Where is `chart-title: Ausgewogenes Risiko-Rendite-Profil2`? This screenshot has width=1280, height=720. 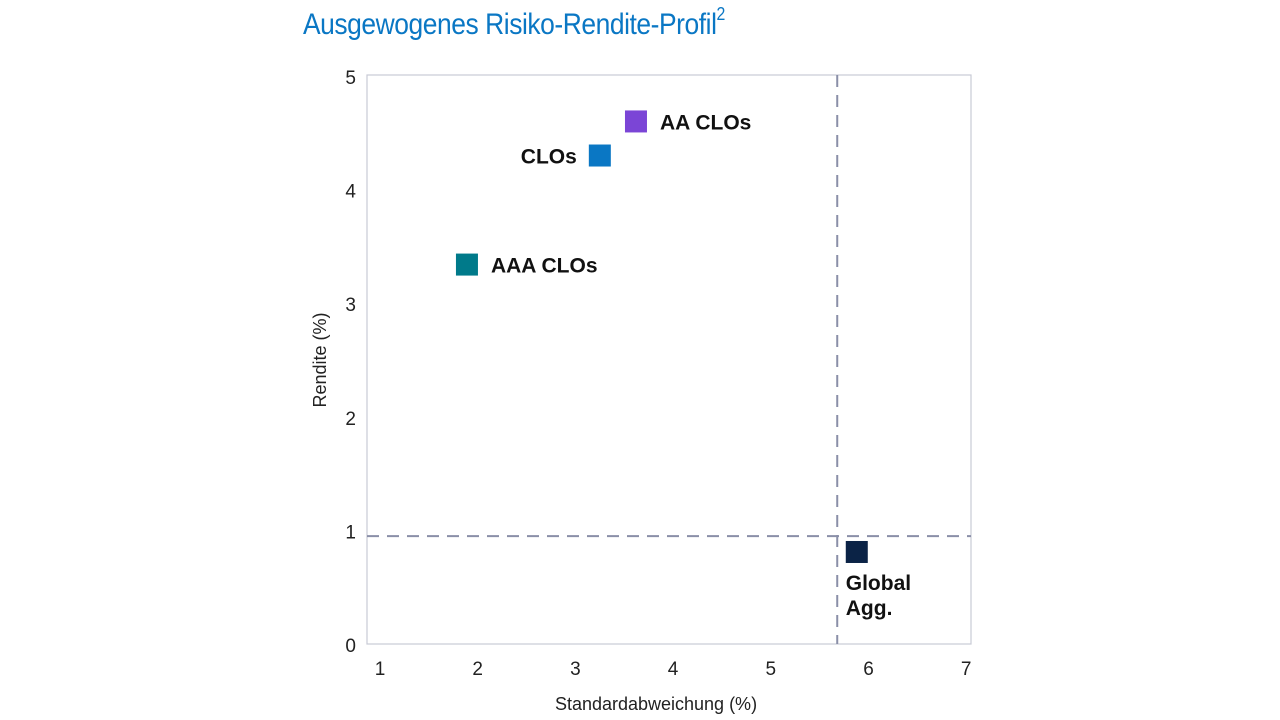 chart-title: Ausgewogenes Risiko-Rendite-Profil2 is located at coordinates (514, 23).